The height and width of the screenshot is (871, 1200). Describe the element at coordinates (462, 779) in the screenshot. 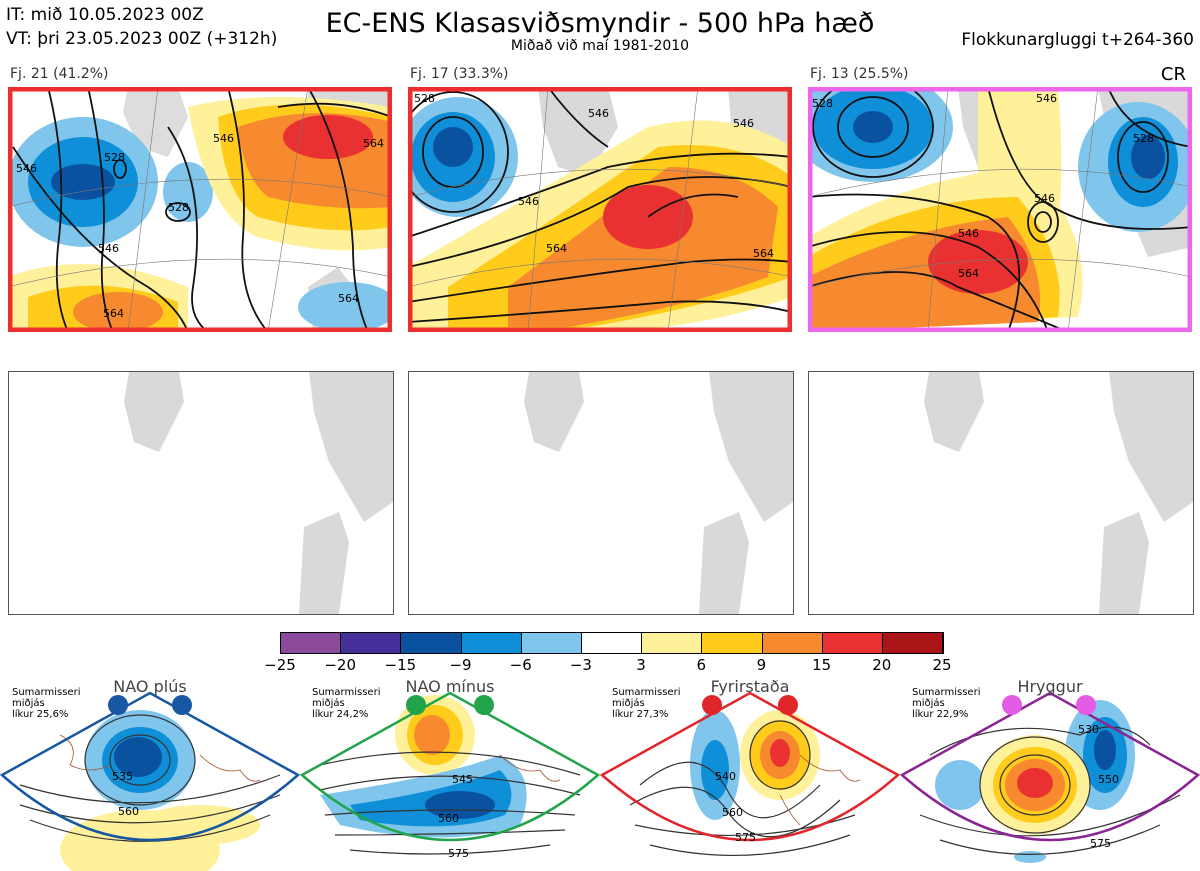

I see `regime-contour-label: 545` at that location.